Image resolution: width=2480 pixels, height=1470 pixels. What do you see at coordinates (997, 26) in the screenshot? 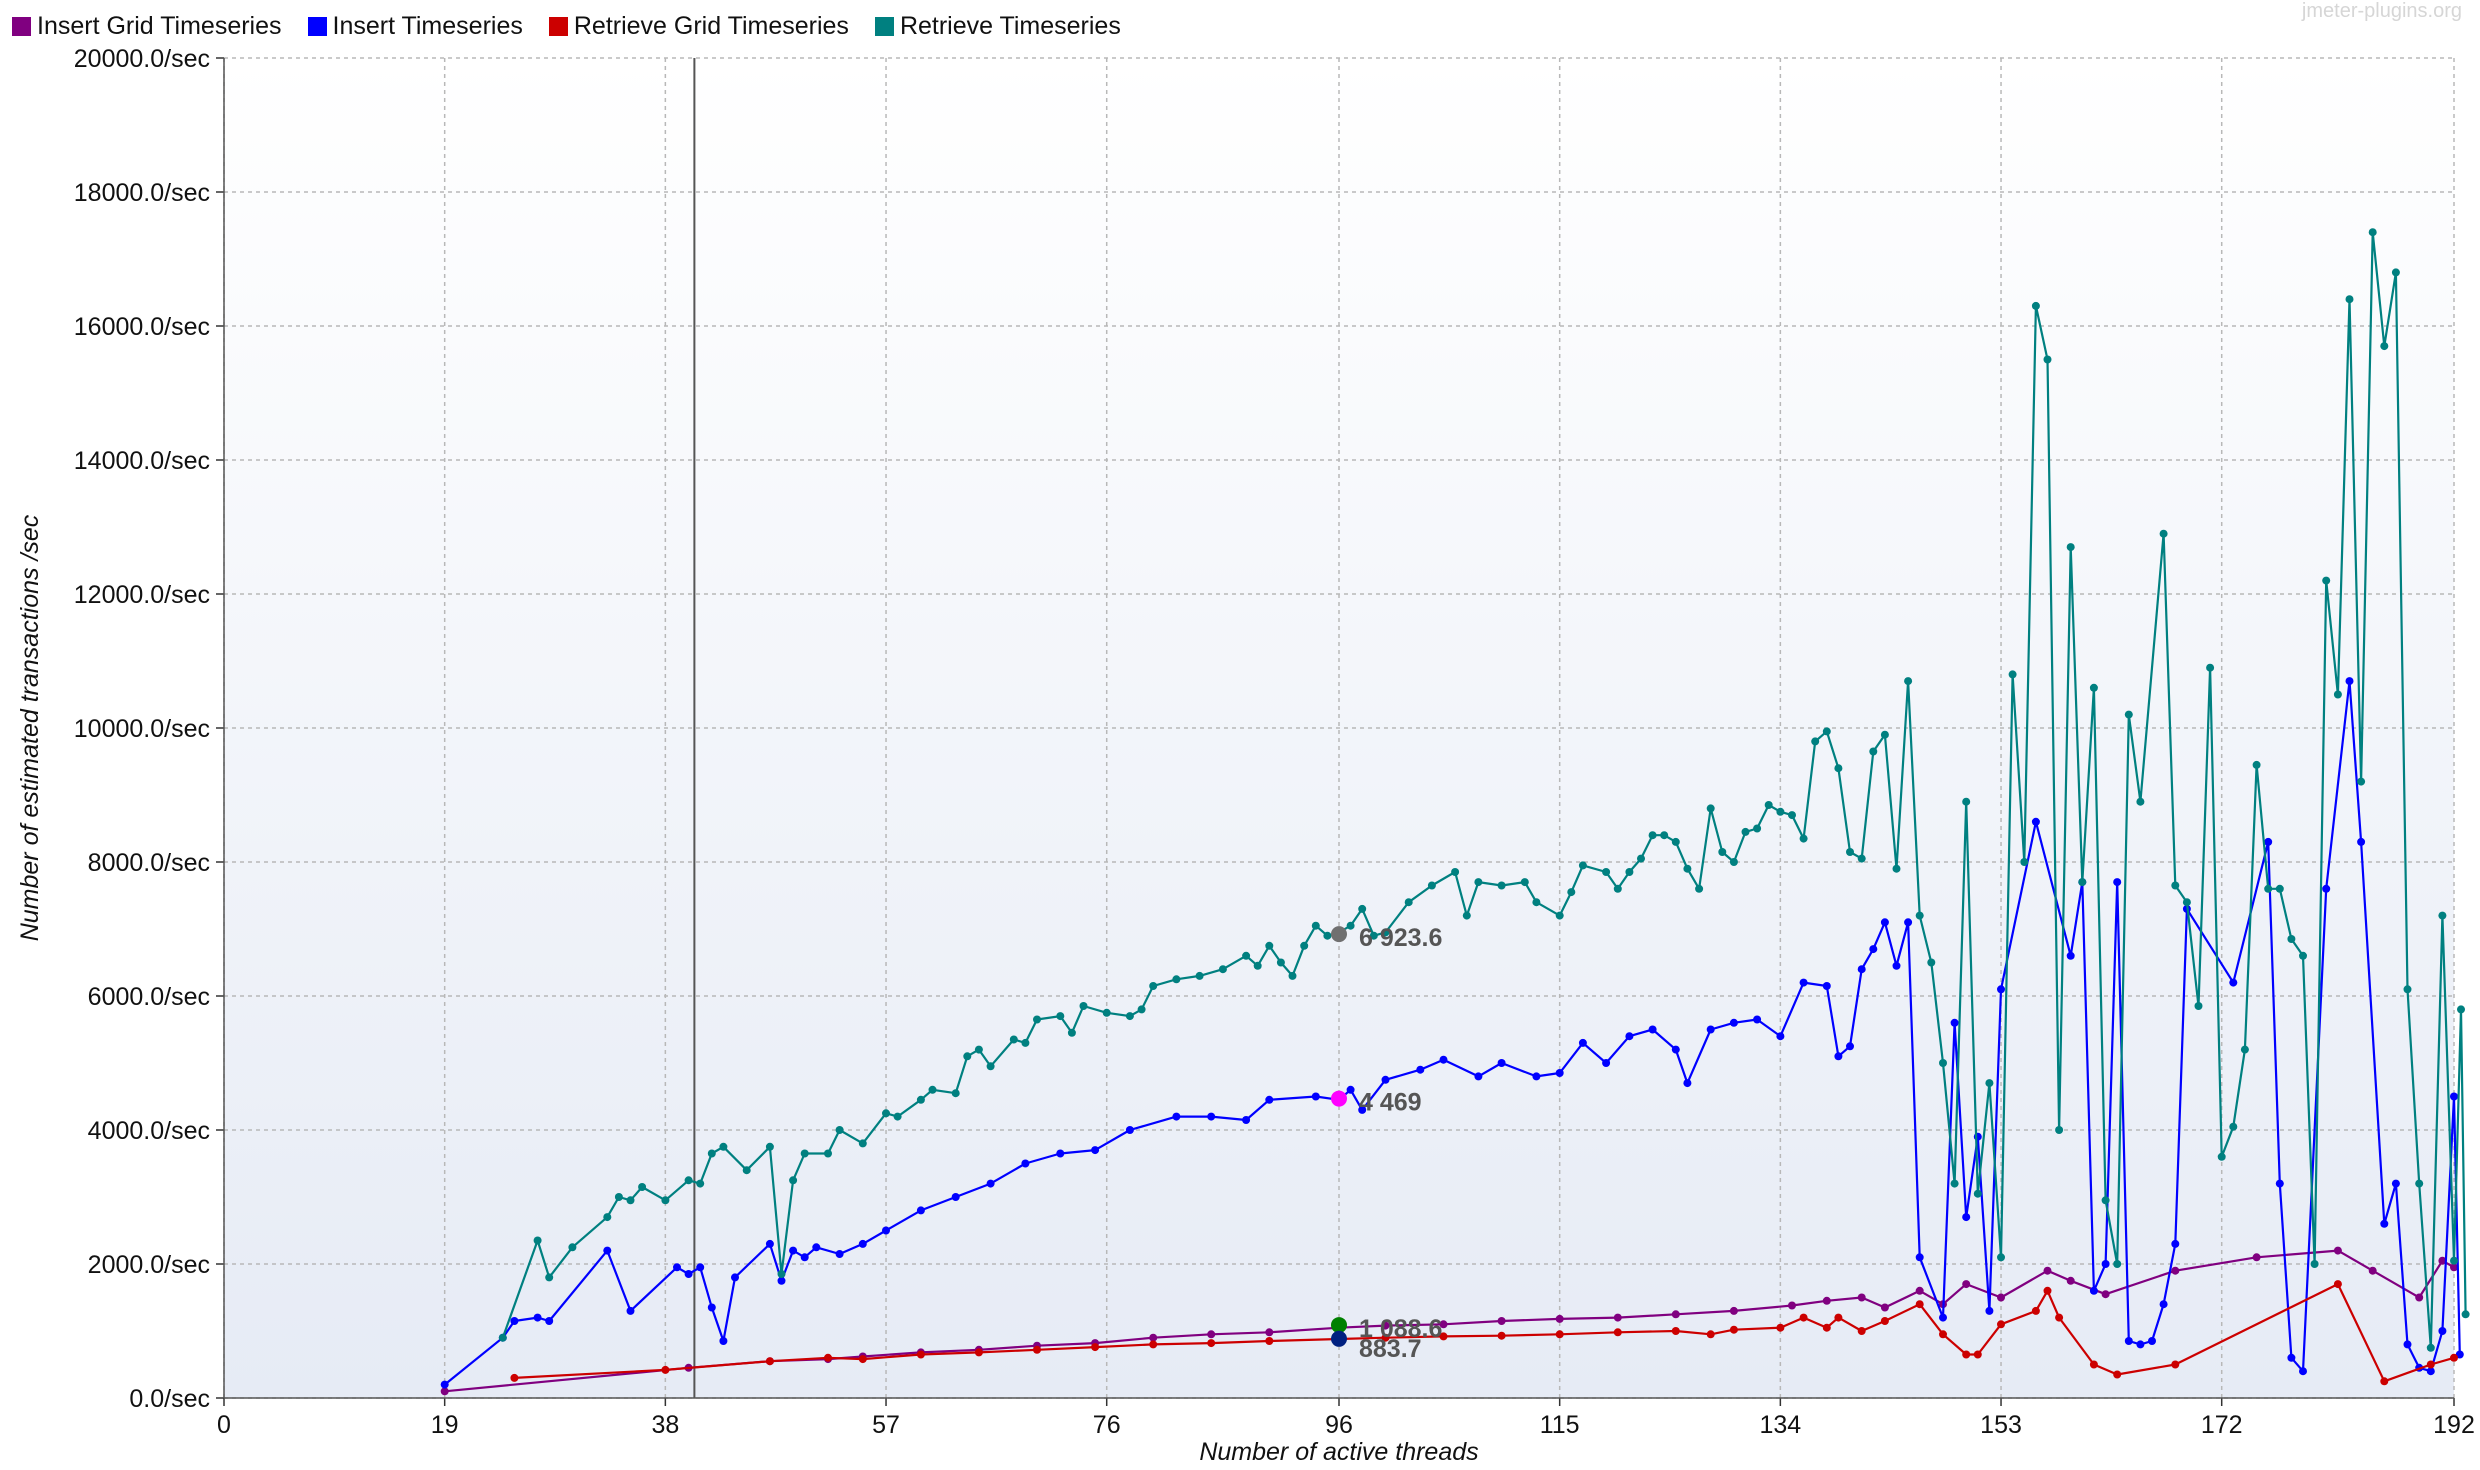
I see `legend-item-retrieve: Retrieve Timeseries` at bounding box center [997, 26].